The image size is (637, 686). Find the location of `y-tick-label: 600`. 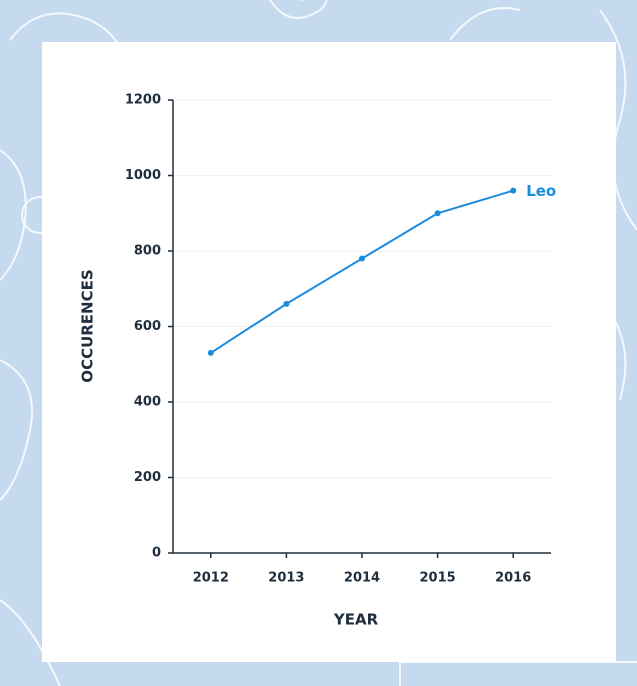

y-tick-label: 600 is located at coordinates (147, 326).